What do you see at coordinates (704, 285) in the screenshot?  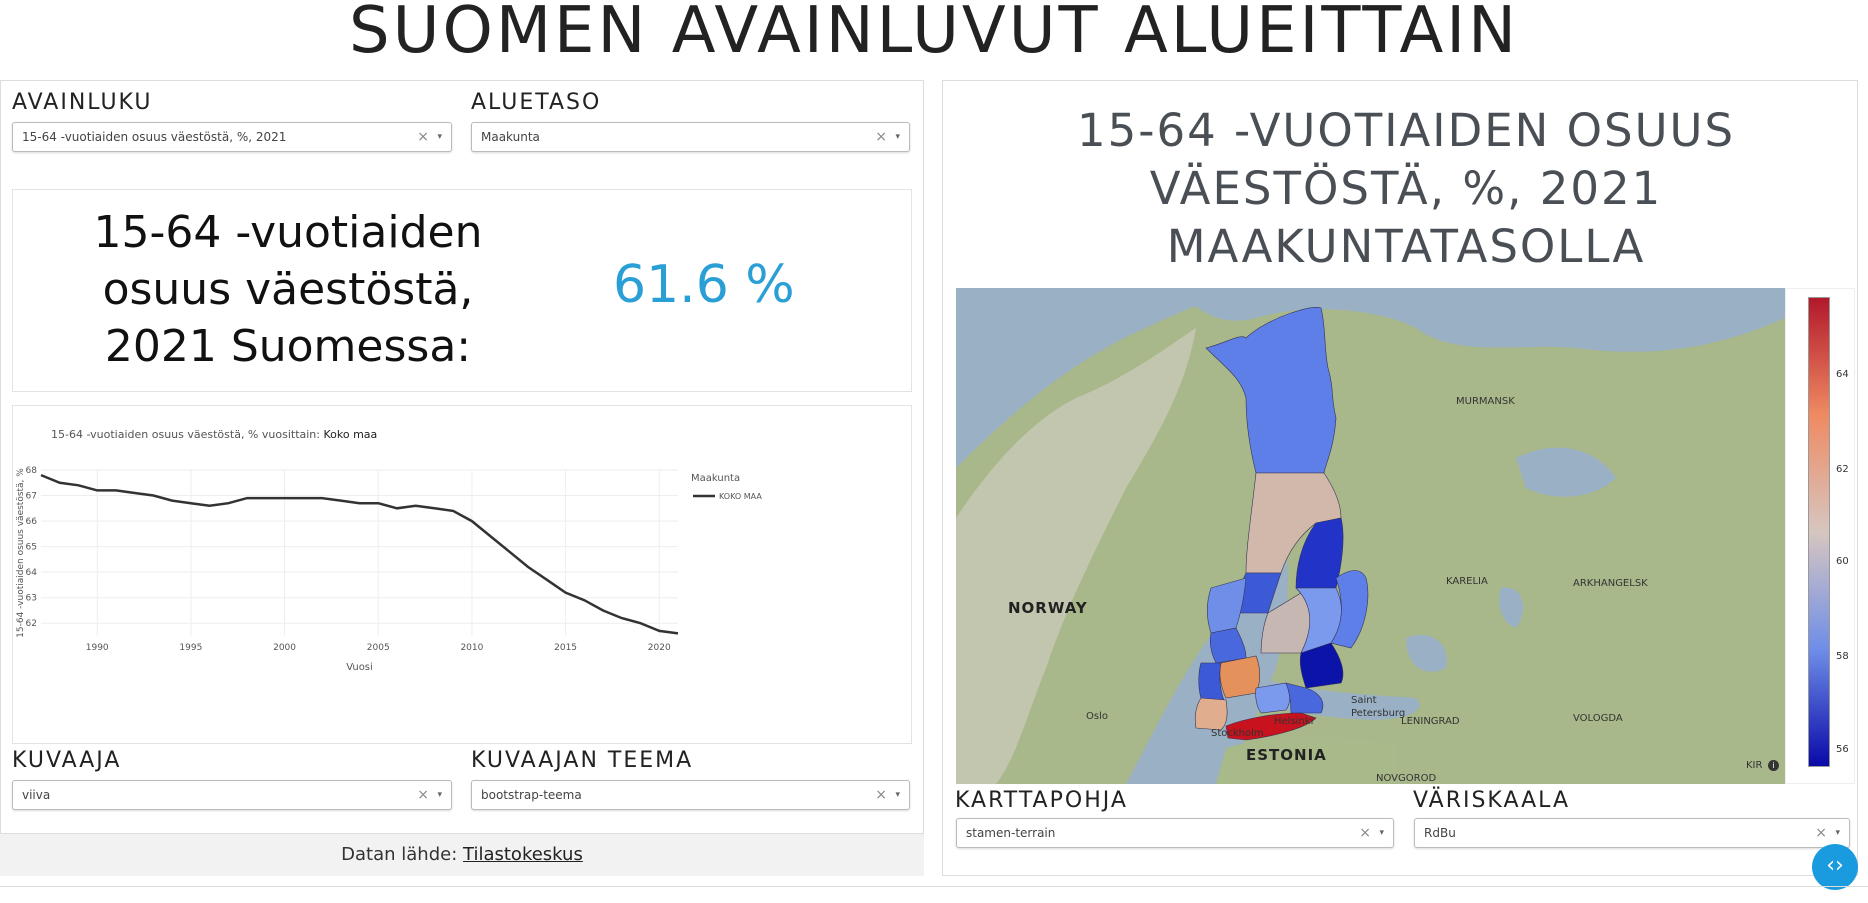 I see `kpi-value: 61.6 %` at bounding box center [704, 285].